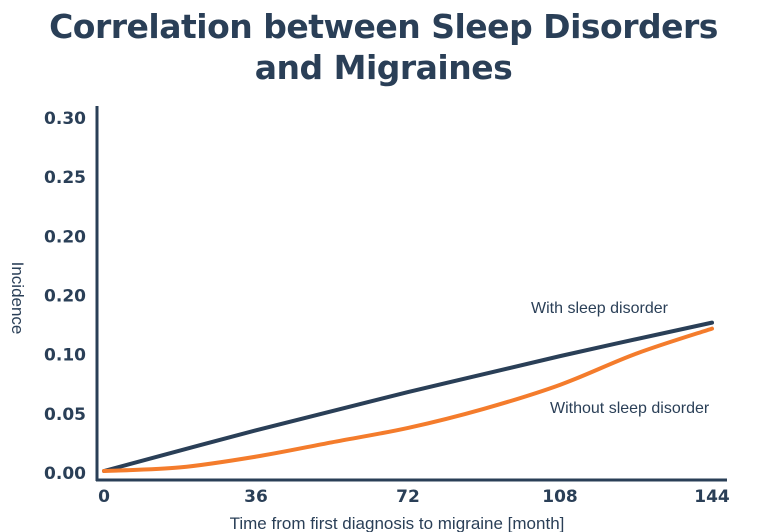  Describe the element at coordinates (65, 178) in the screenshot. I see `y-tick-label: 0.25` at that location.